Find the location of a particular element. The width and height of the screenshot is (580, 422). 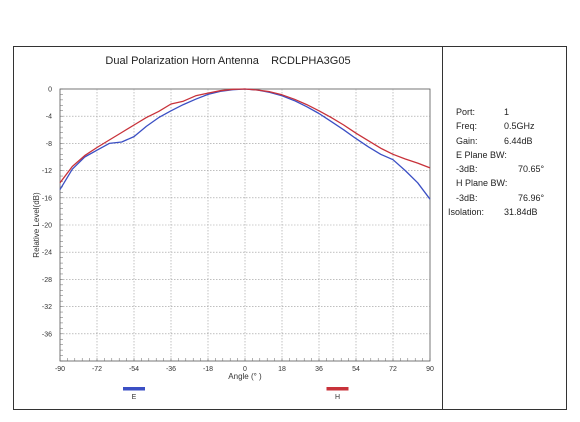

x-tick-label: 18 is located at coordinates (282, 369).